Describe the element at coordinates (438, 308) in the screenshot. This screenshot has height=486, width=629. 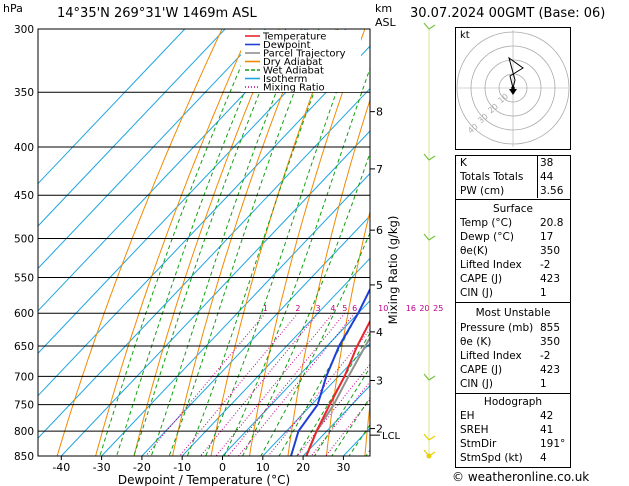
I see `mixing-ratio-label: 25` at that location.